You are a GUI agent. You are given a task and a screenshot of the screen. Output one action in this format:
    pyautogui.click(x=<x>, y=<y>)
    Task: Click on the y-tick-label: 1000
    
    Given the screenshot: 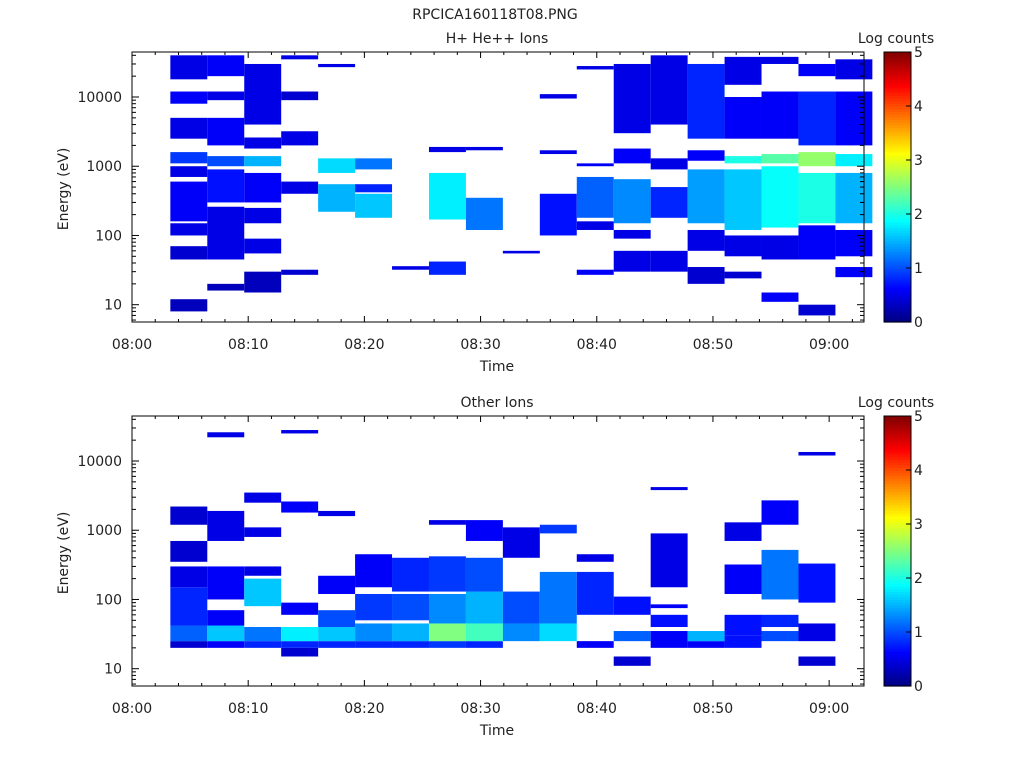 What is the action you would take?
    pyautogui.click(x=104, y=531)
    